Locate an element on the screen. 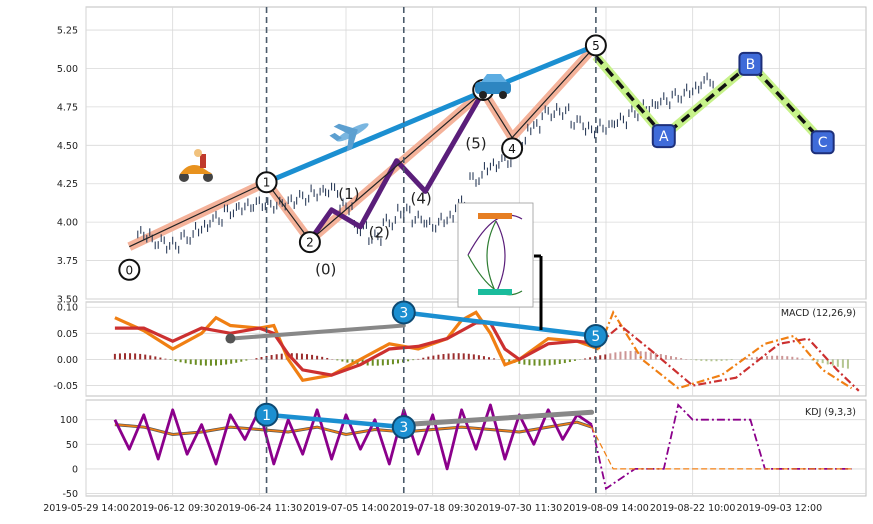  macd-divergence-line is located at coordinates (317, 332).